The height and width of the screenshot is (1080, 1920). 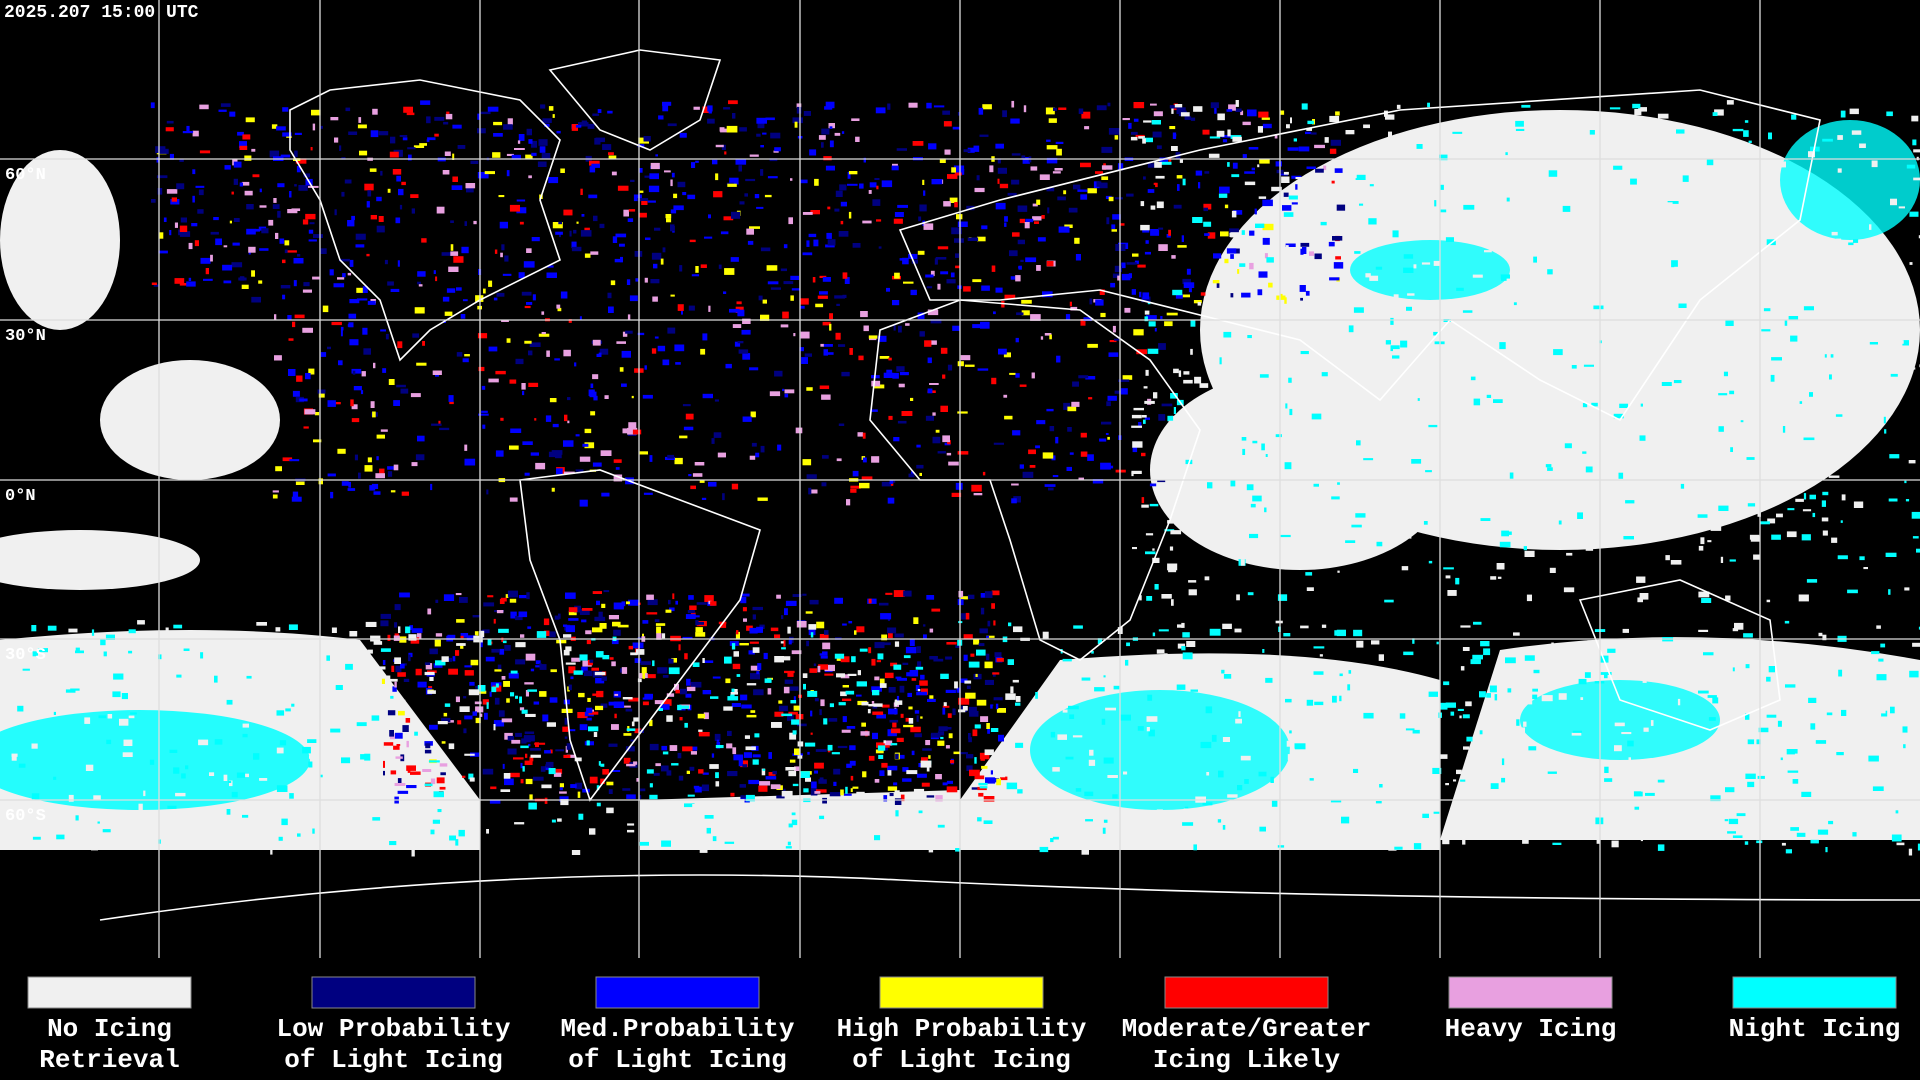 I want to click on legend-swatch, so click(x=393, y=992).